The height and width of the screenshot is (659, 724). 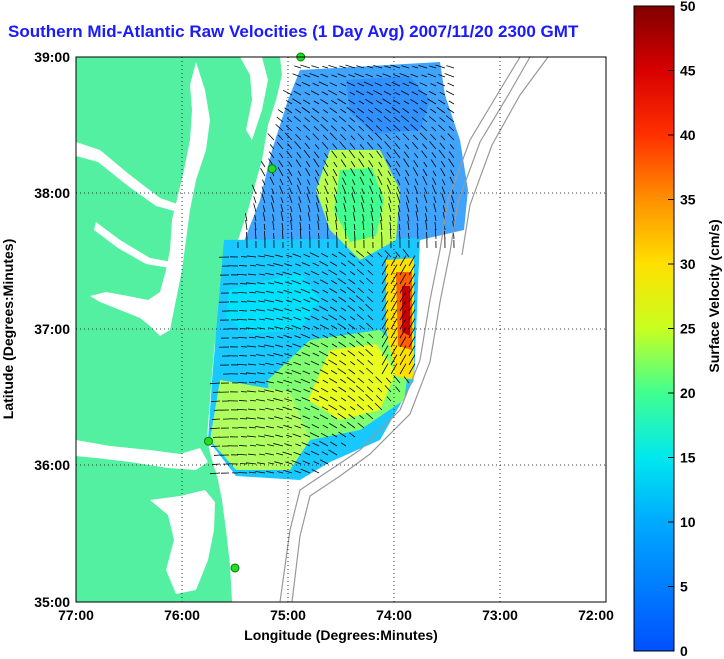 I want to click on colorbar-tick-label: 35, so click(x=688, y=200).